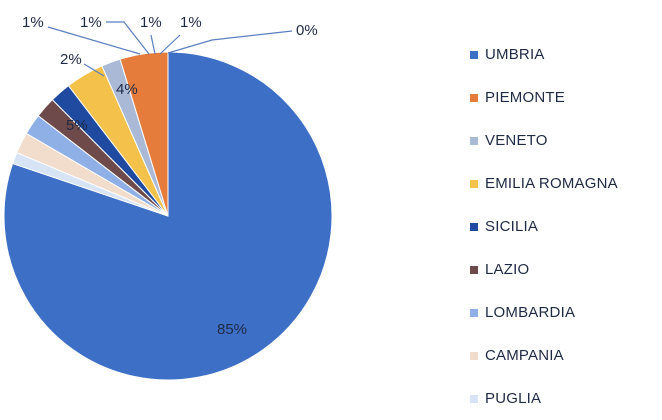 The width and height of the screenshot is (662, 420). I want to click on legend-item: LAZIO, so click(544, 269).